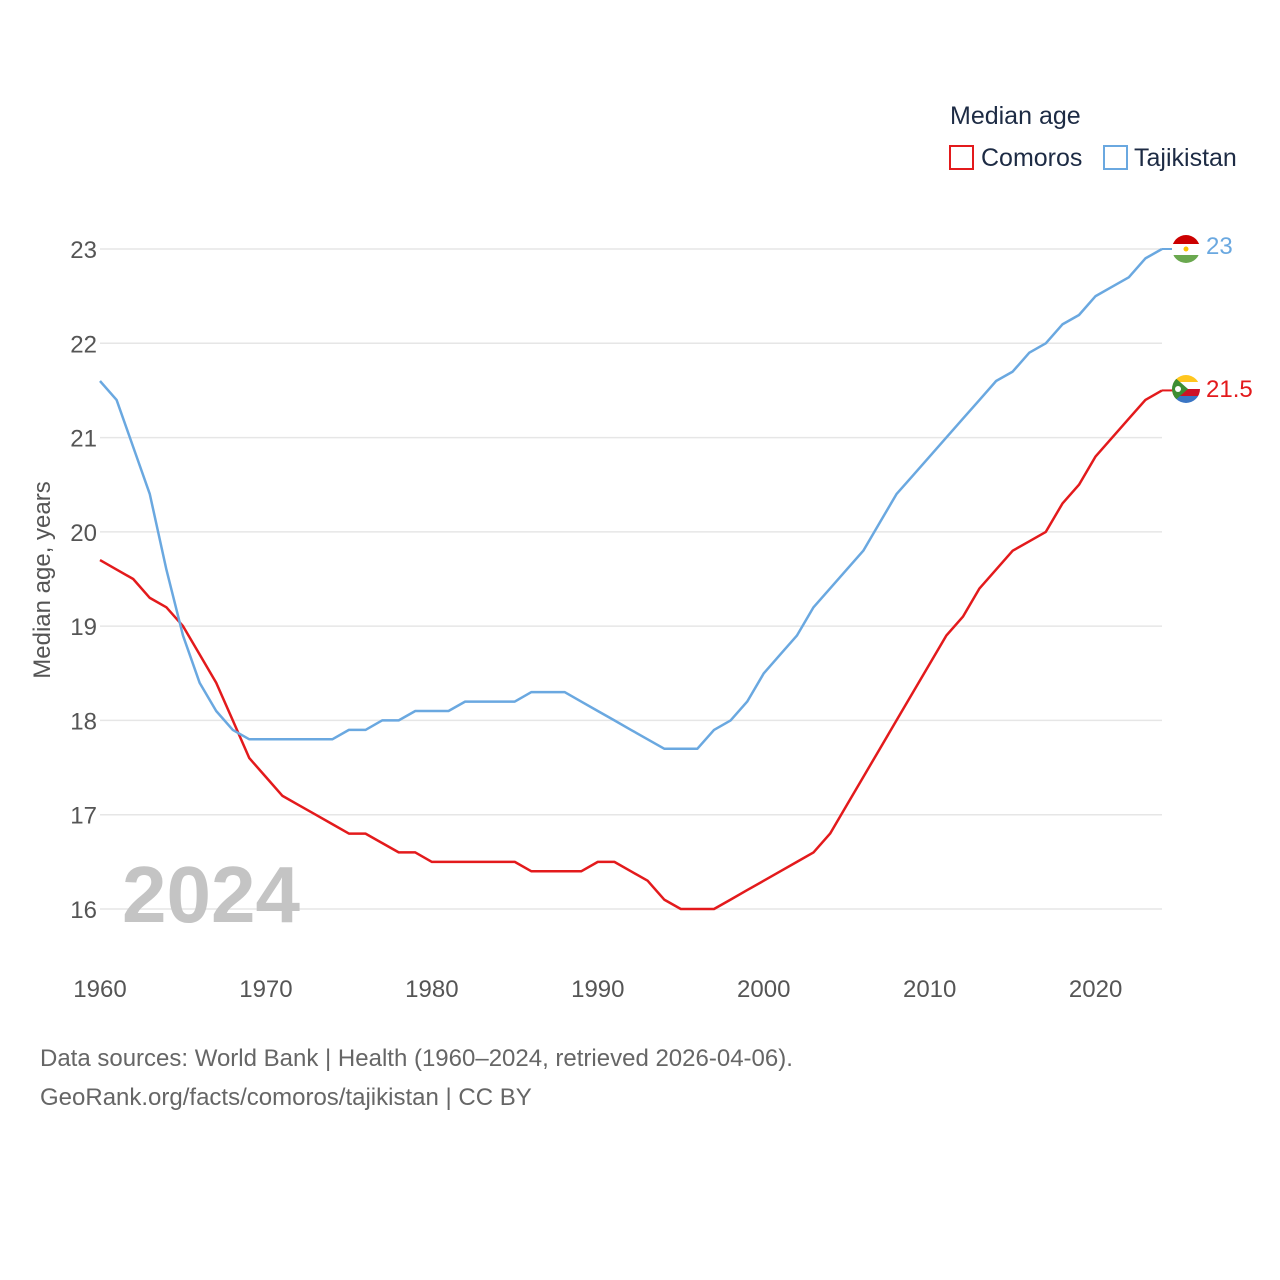  I want to click on x-tick-2020: 2020, so click(1095, 989).